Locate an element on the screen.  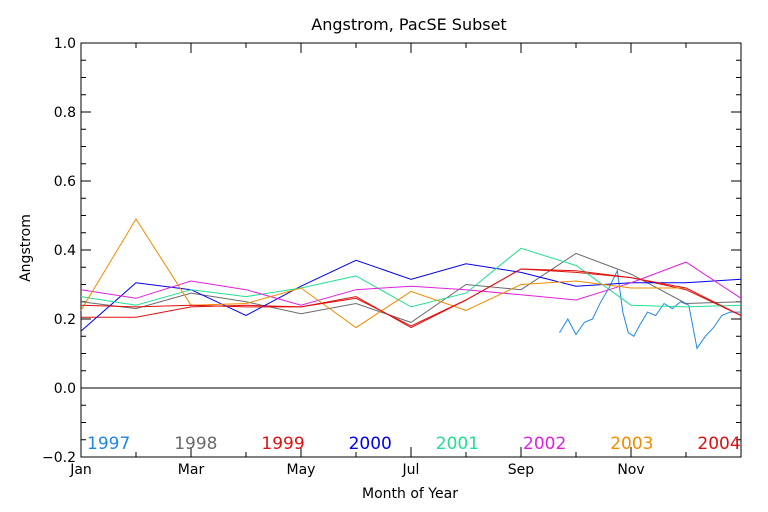
legend-label-1997: 1997 is located at coordinates (108, 444).